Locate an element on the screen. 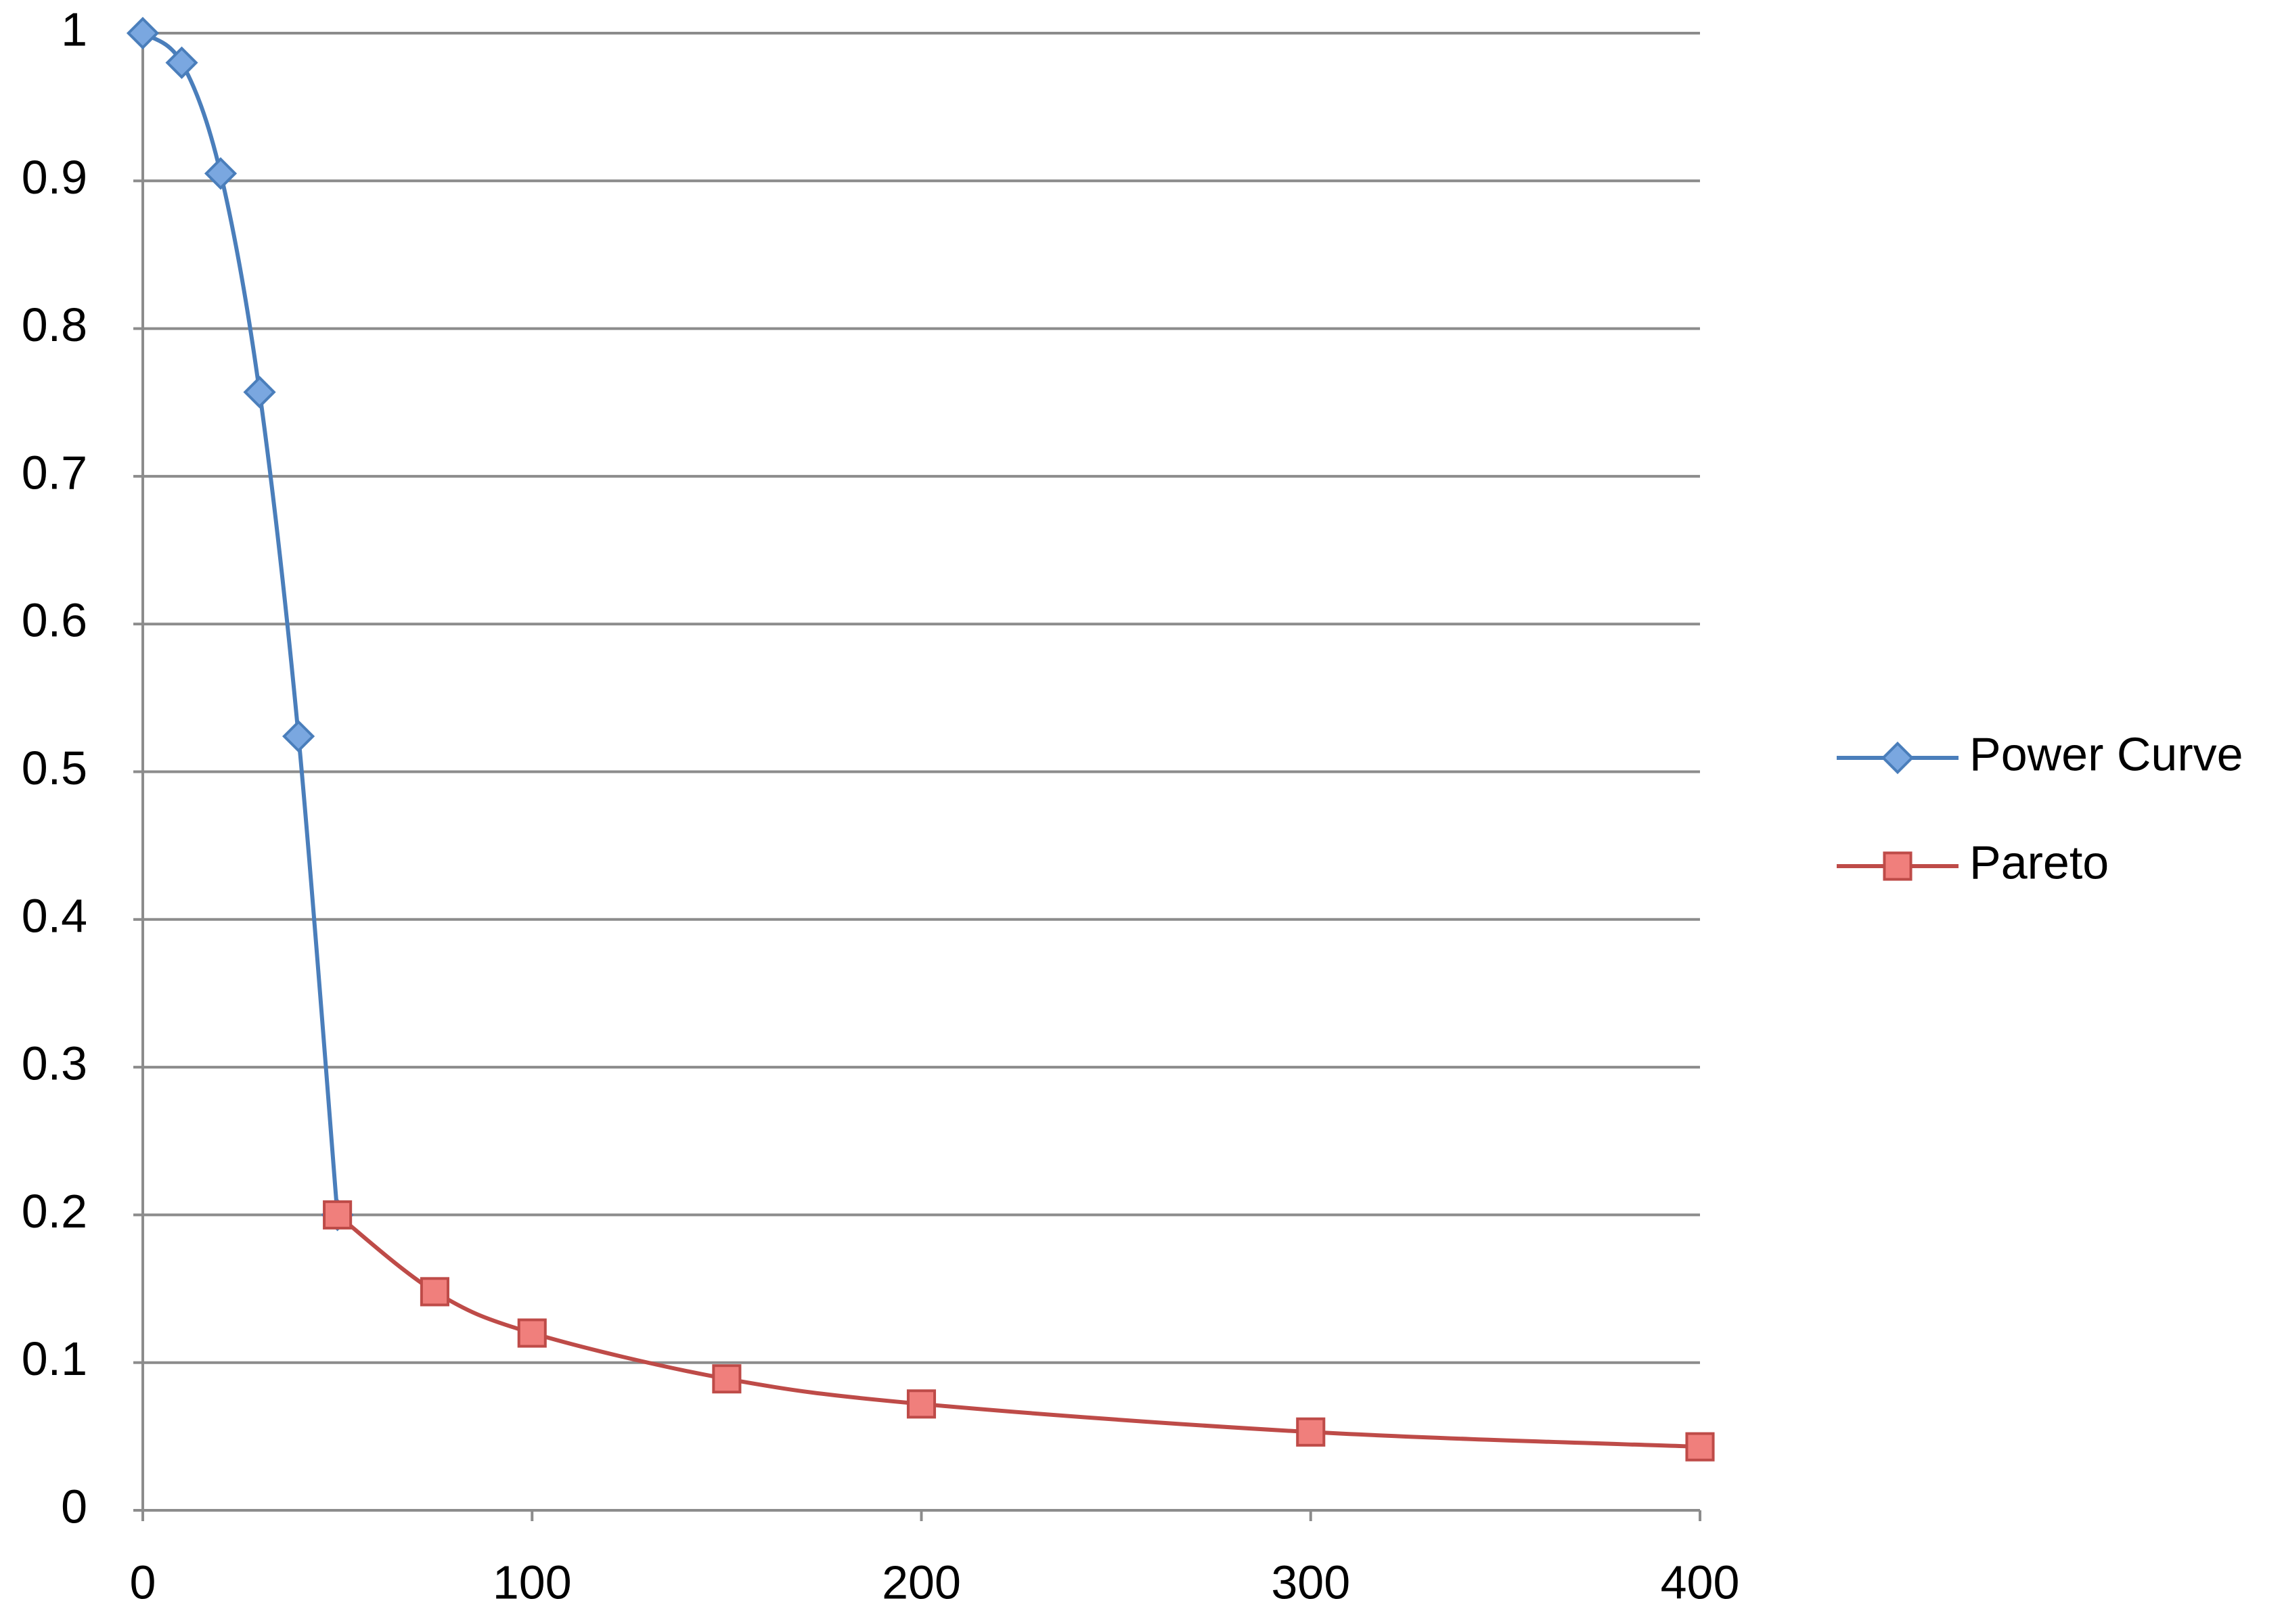 This screenshot has width=2282, height=1624. y-tick-label: 0.2 is located at coordinates (54, 1211).